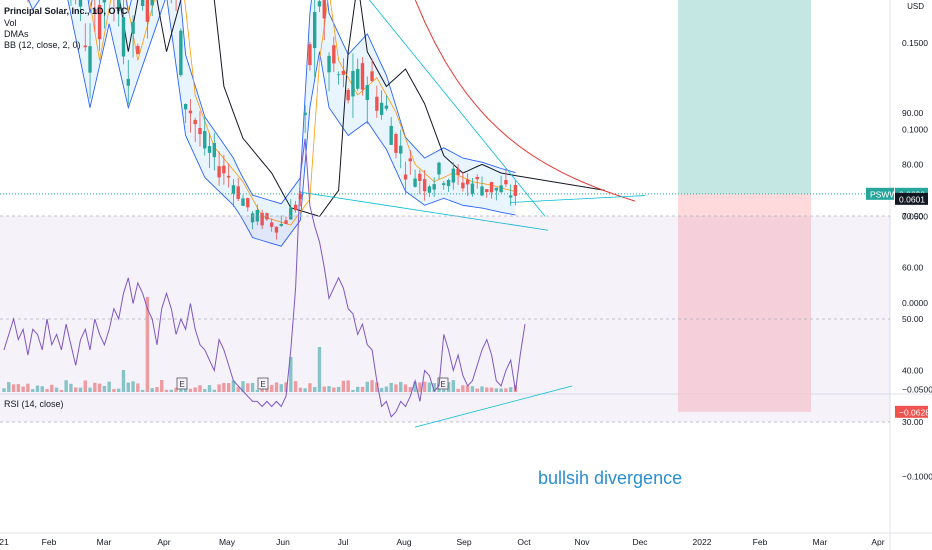  What do you see at coordinates (911, 198) in the screenshot?
I see `price-label-bg` at bounding box center [911, 198].